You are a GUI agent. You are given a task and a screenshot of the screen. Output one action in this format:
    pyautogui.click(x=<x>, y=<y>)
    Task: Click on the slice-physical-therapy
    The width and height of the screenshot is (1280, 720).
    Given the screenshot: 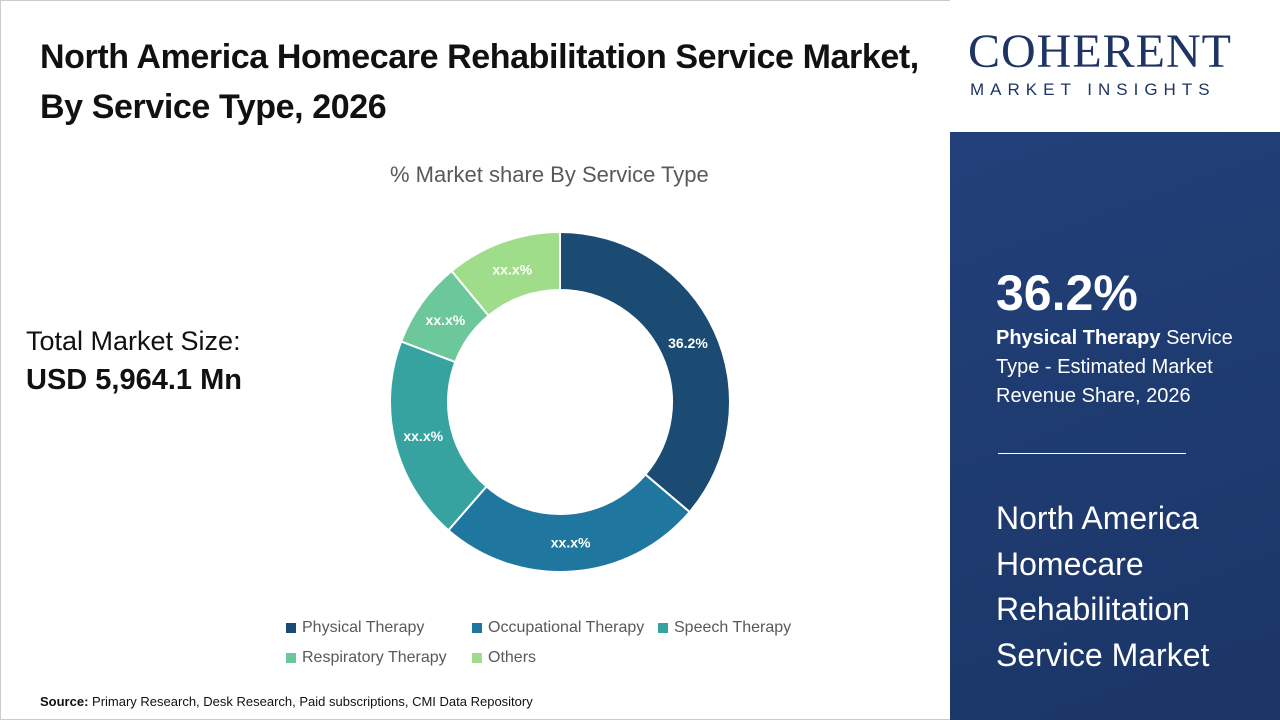 What is the action you would take?
    pyautogui.click(x=645, y=372)
    